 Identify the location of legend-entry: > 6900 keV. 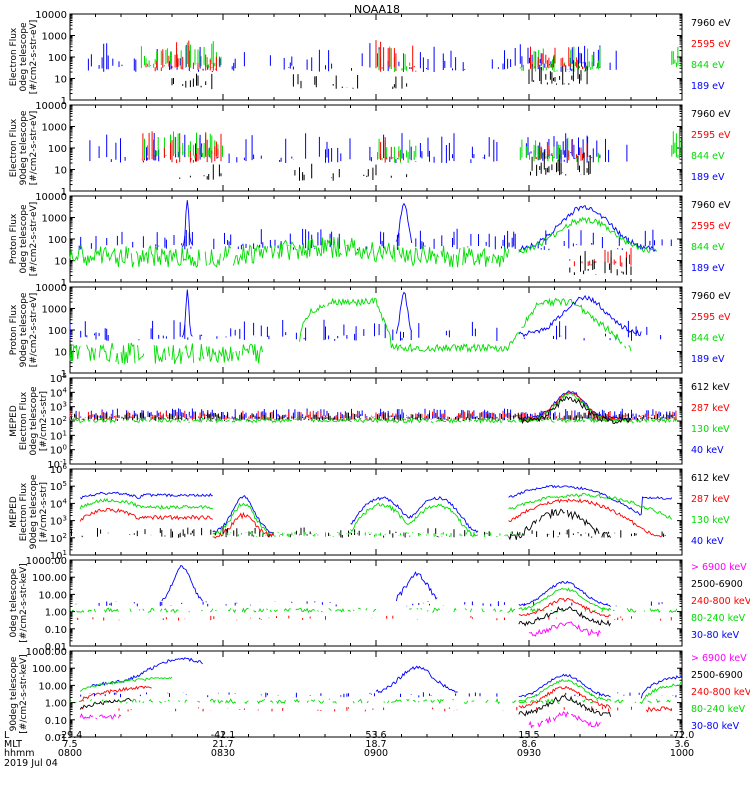
(719, 658).